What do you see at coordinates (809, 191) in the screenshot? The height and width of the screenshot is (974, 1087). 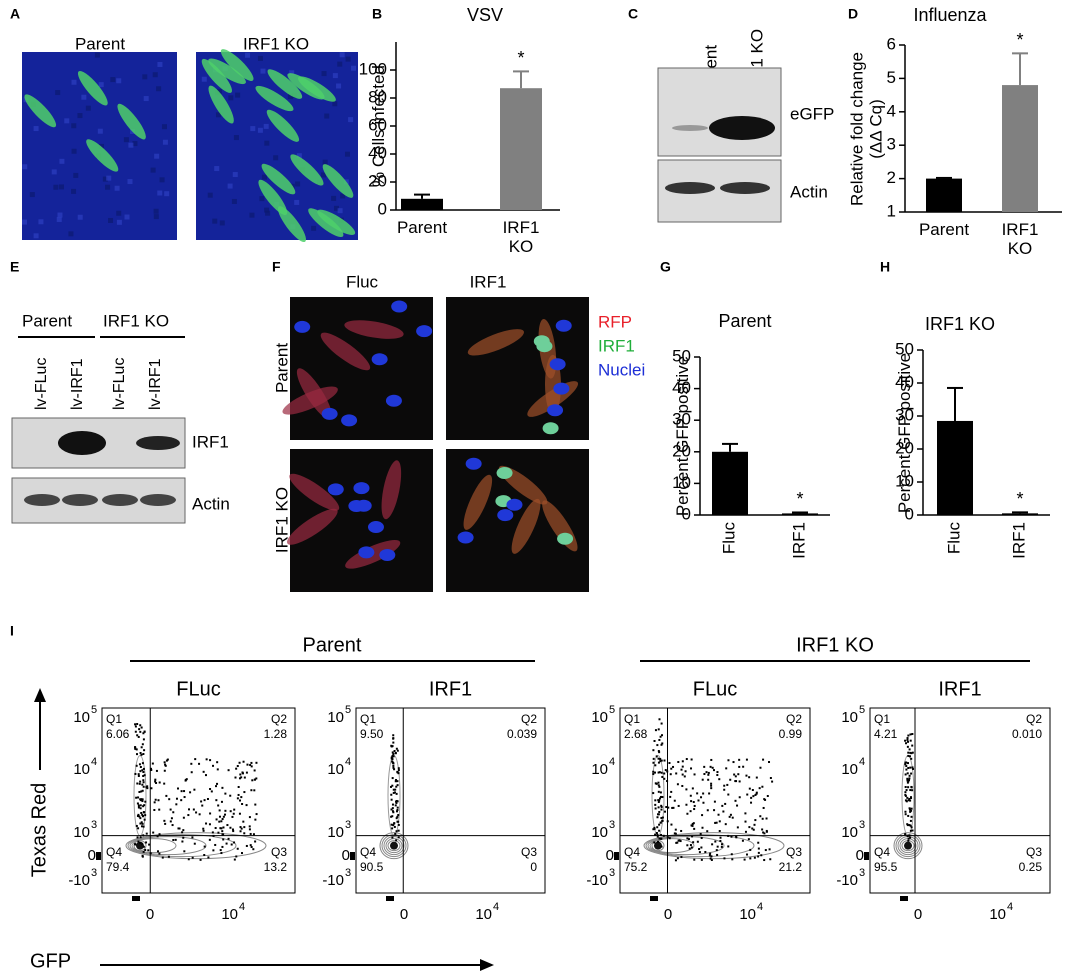 I see `band-label: Actin` at bounding box center [809, 191].